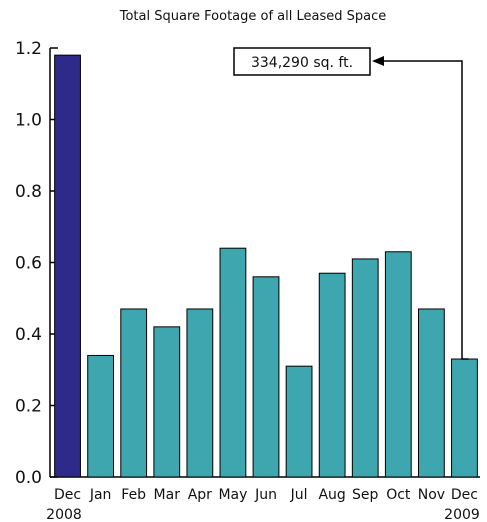  What do you see at coordinates (423, 210) in the screenshot?
I see `annotation-connector` at bounding box center [423, 210].